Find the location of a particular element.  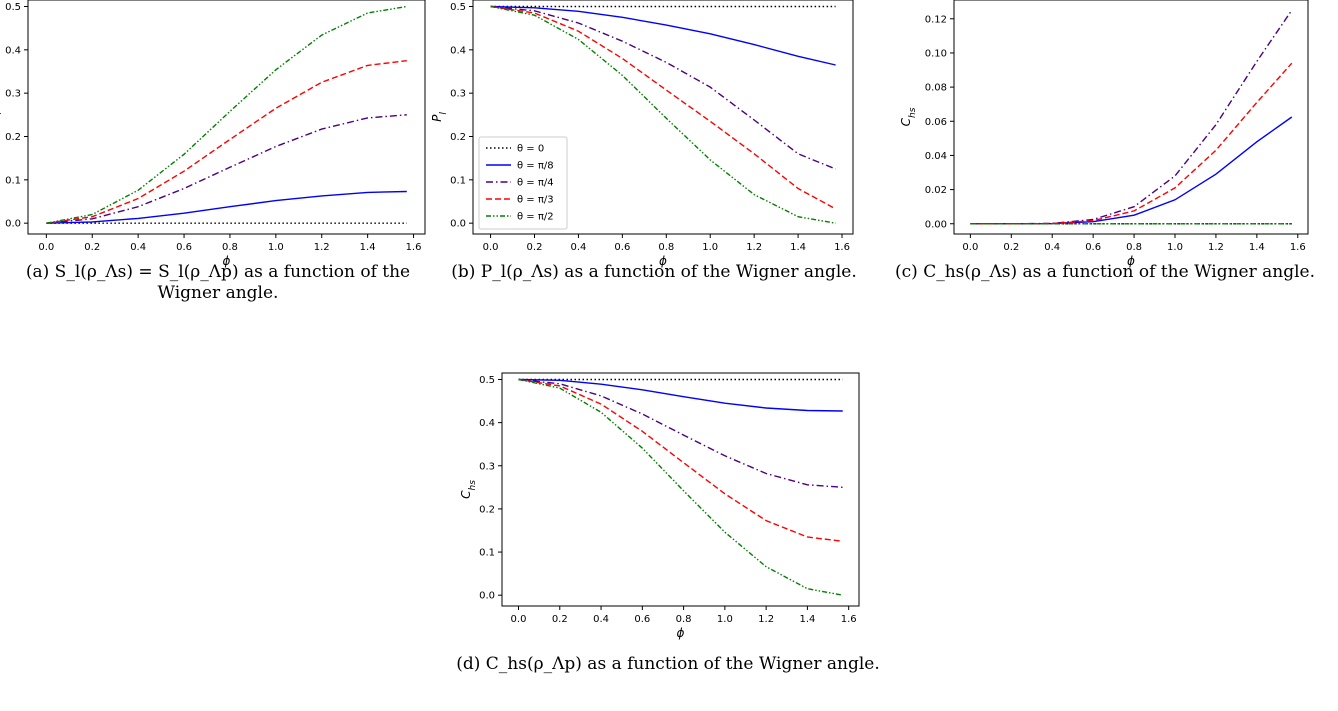

x-tick-label-a-3: 0.6 is located at coordinates (184, 247).